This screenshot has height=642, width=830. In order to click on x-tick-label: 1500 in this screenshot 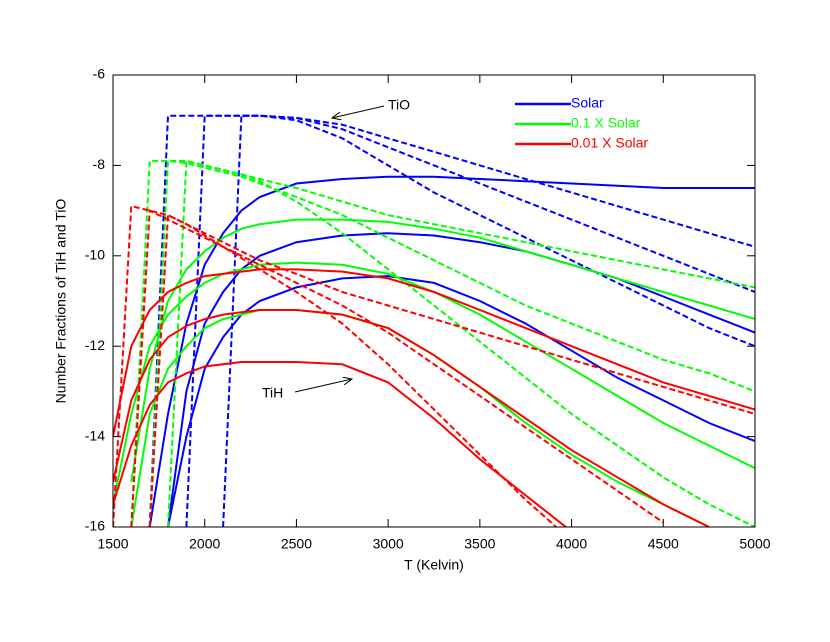, I will do `click(112, 544)`.